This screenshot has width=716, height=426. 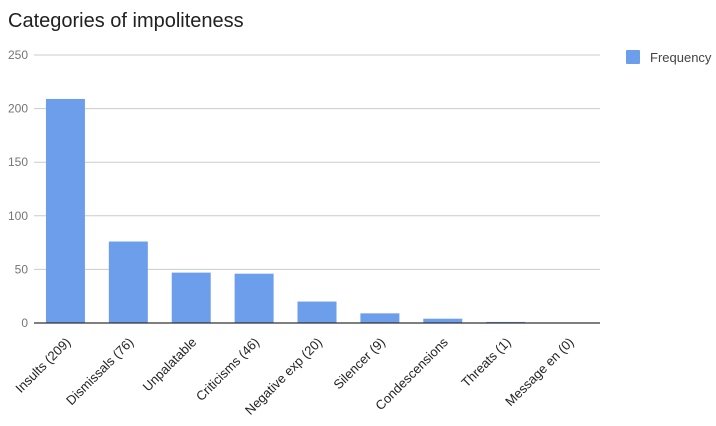 I want to click on x-category-label: Silencer (9), so click(x=359, y=364).